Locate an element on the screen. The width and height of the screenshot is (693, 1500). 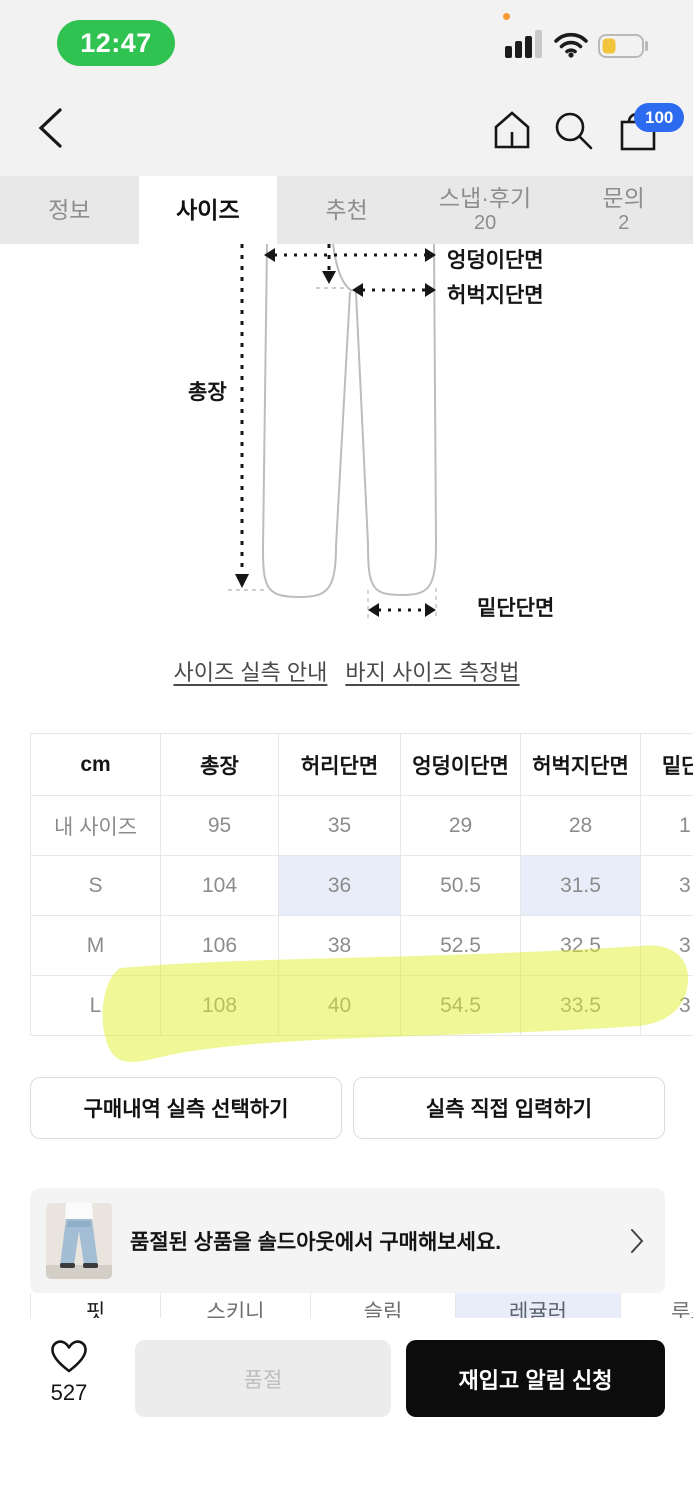
table-row-my-size: 내 사이즈 95 35 29 28 1 is located at coordinates (361, 825).